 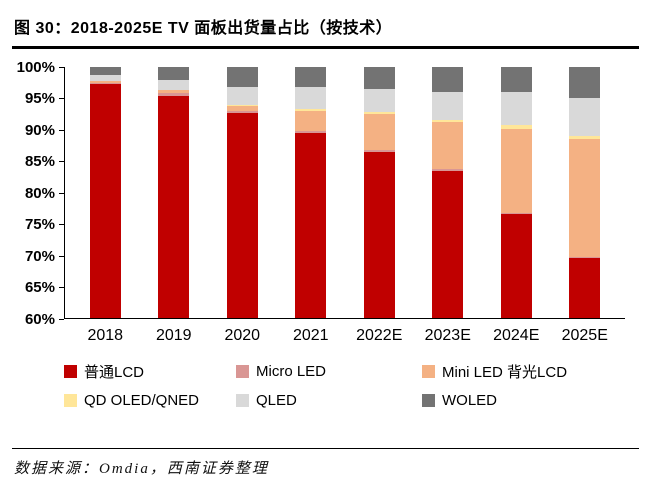 What do you see at coordinates (150, 371) in the screenshot?
I see `legend-item: 普通LCD` at bounding box center [150, 371].